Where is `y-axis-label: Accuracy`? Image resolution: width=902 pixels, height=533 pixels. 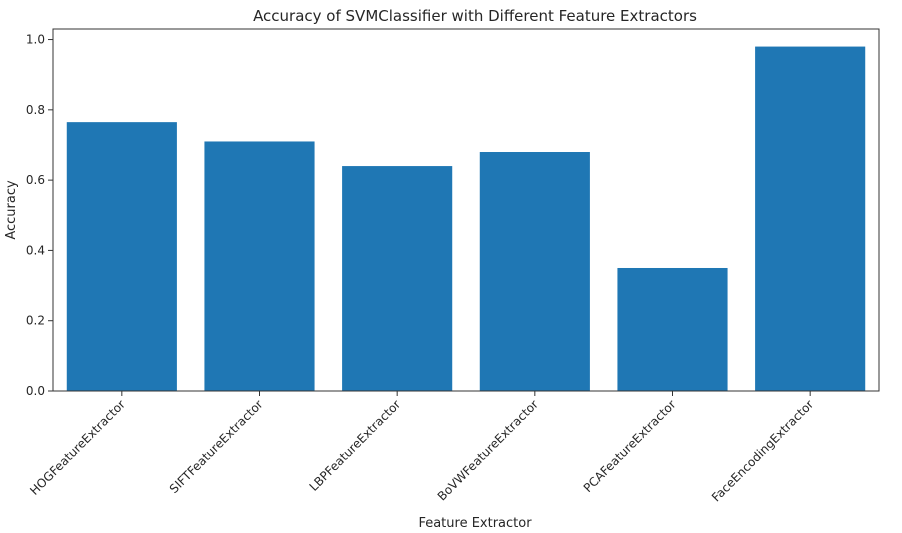 y-axis-label: Accuracy is located at coordinates (11, 210).